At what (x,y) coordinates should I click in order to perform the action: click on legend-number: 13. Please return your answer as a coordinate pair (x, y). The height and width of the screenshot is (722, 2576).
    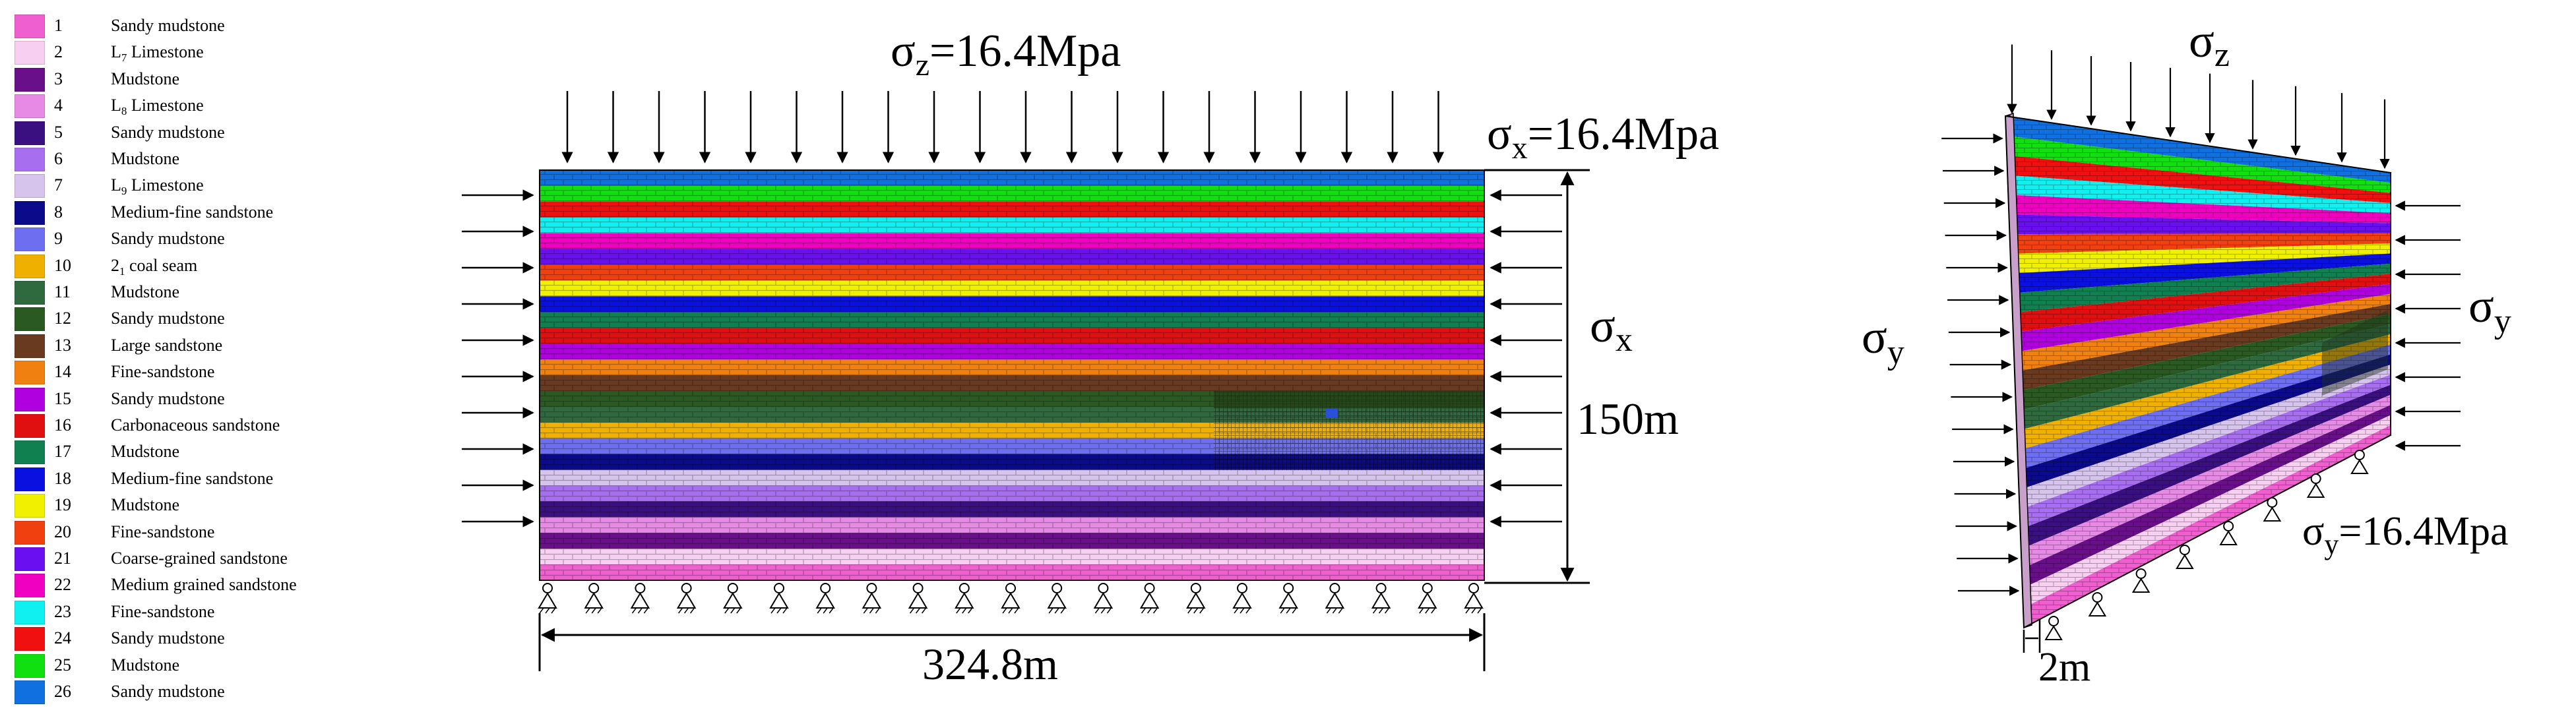
    Looking at the image, I should click on (62, 345).